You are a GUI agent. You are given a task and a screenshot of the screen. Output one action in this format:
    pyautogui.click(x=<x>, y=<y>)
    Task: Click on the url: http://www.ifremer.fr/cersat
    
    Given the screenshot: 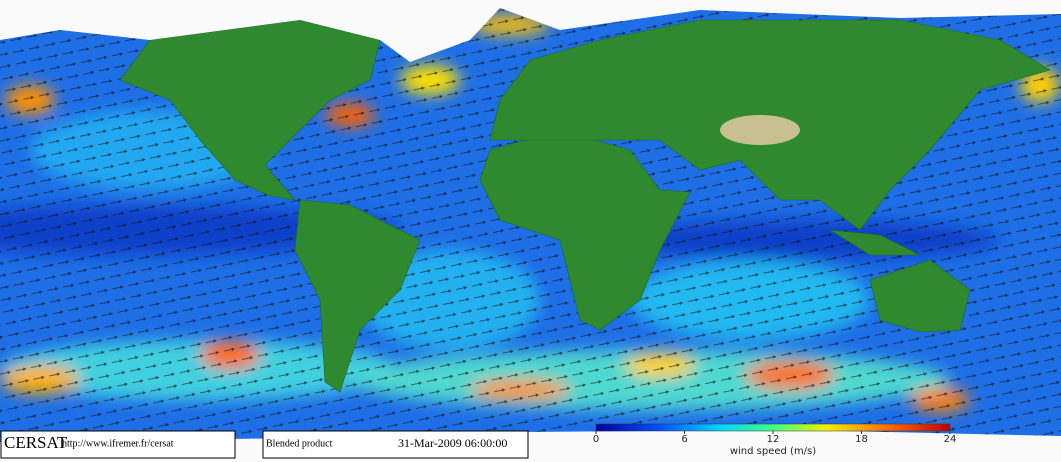 What is the action you would take?
    pyautogui.click(x=118, y=443)
    